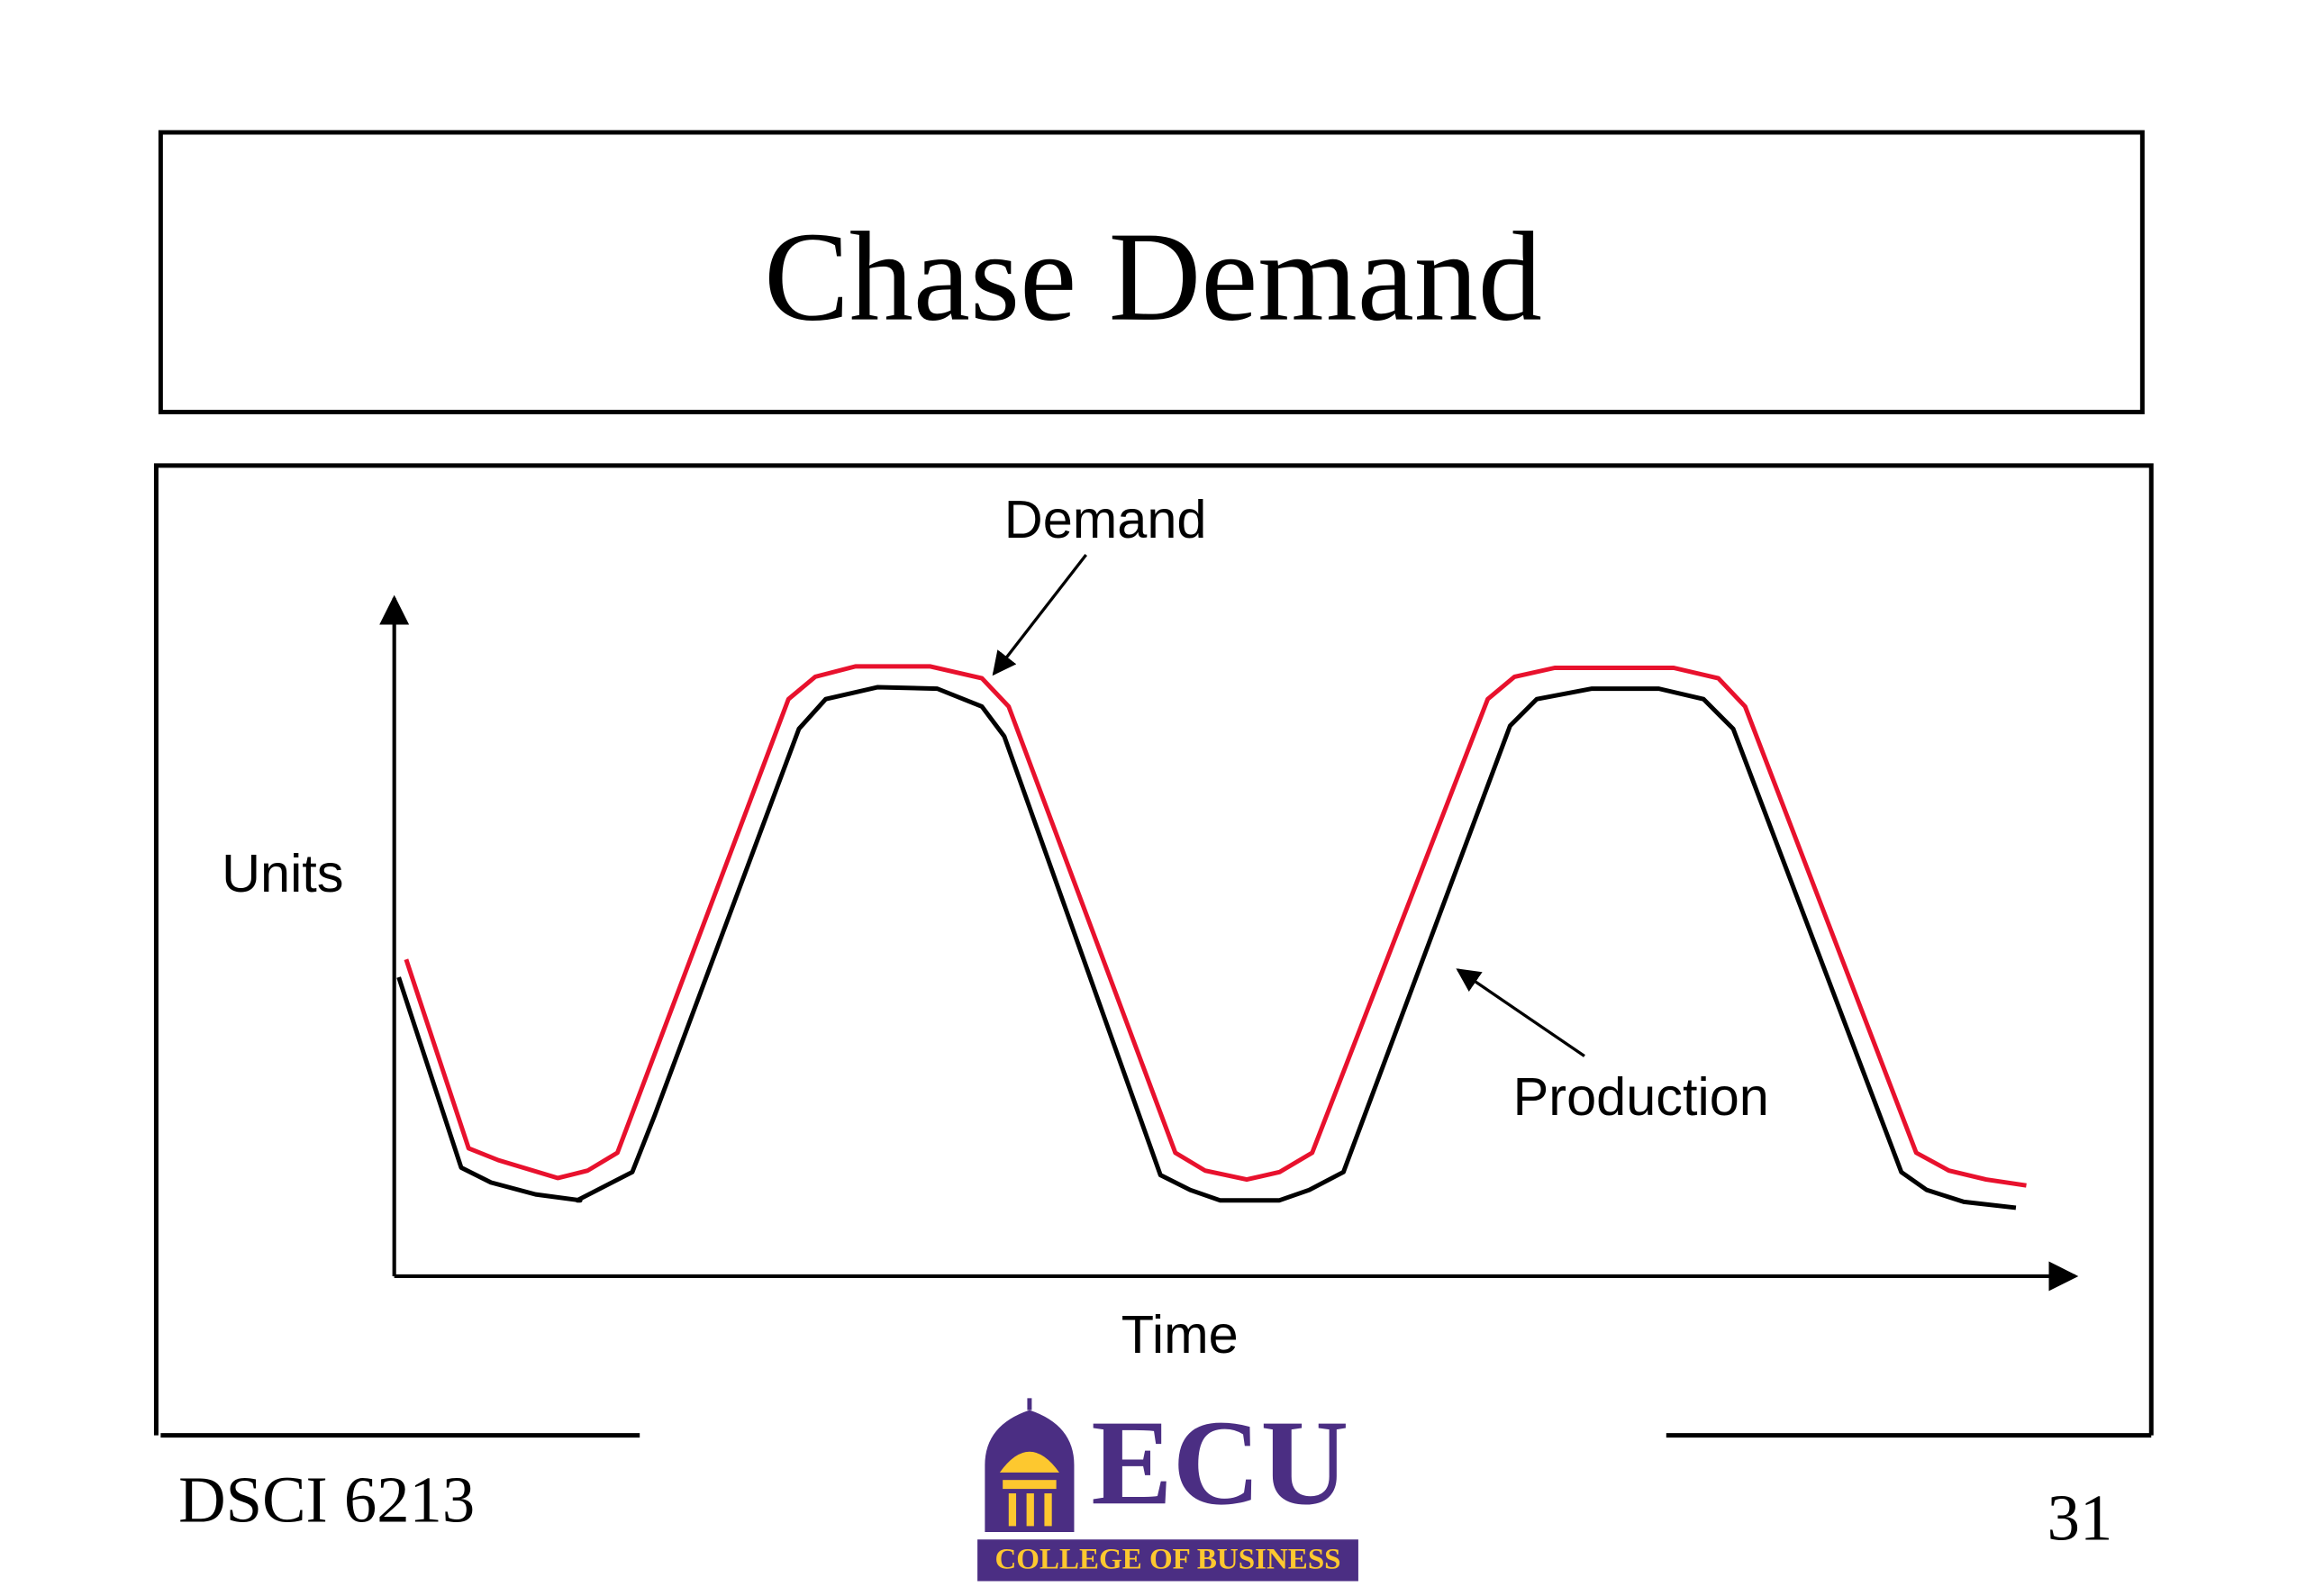 This screenshot has width=2306, height=1596. Describe the element at coordinates (326, 1500) in the screenshot. I see `course-code: DSCI 6213` at that location.